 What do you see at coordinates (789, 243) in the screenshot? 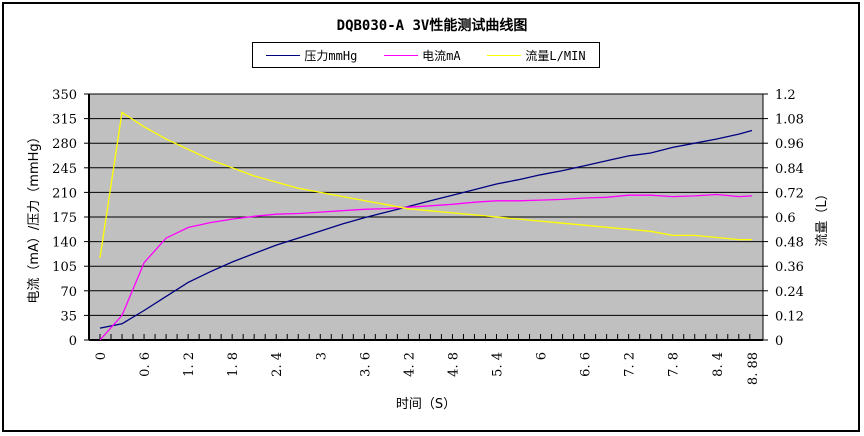
I see `y2-tick-label: 0.48` at bounding box center [789, 243].